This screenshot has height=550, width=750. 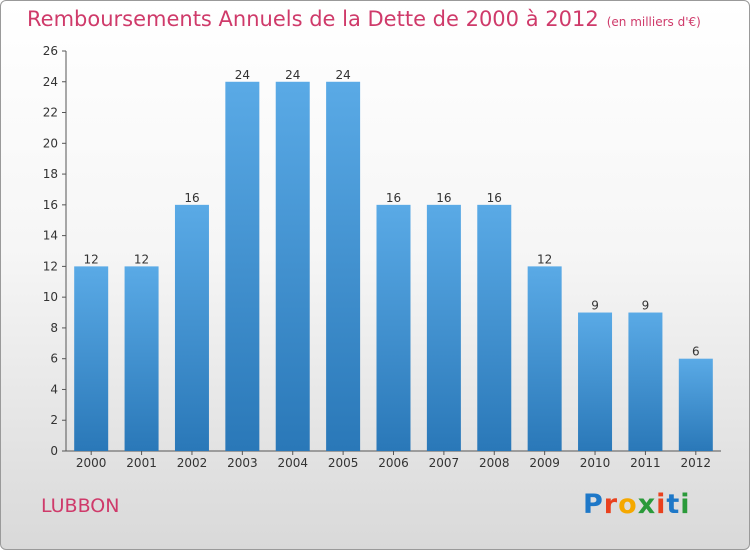 I want to click on y-tick-label: 16, so click(x=50, y=205).